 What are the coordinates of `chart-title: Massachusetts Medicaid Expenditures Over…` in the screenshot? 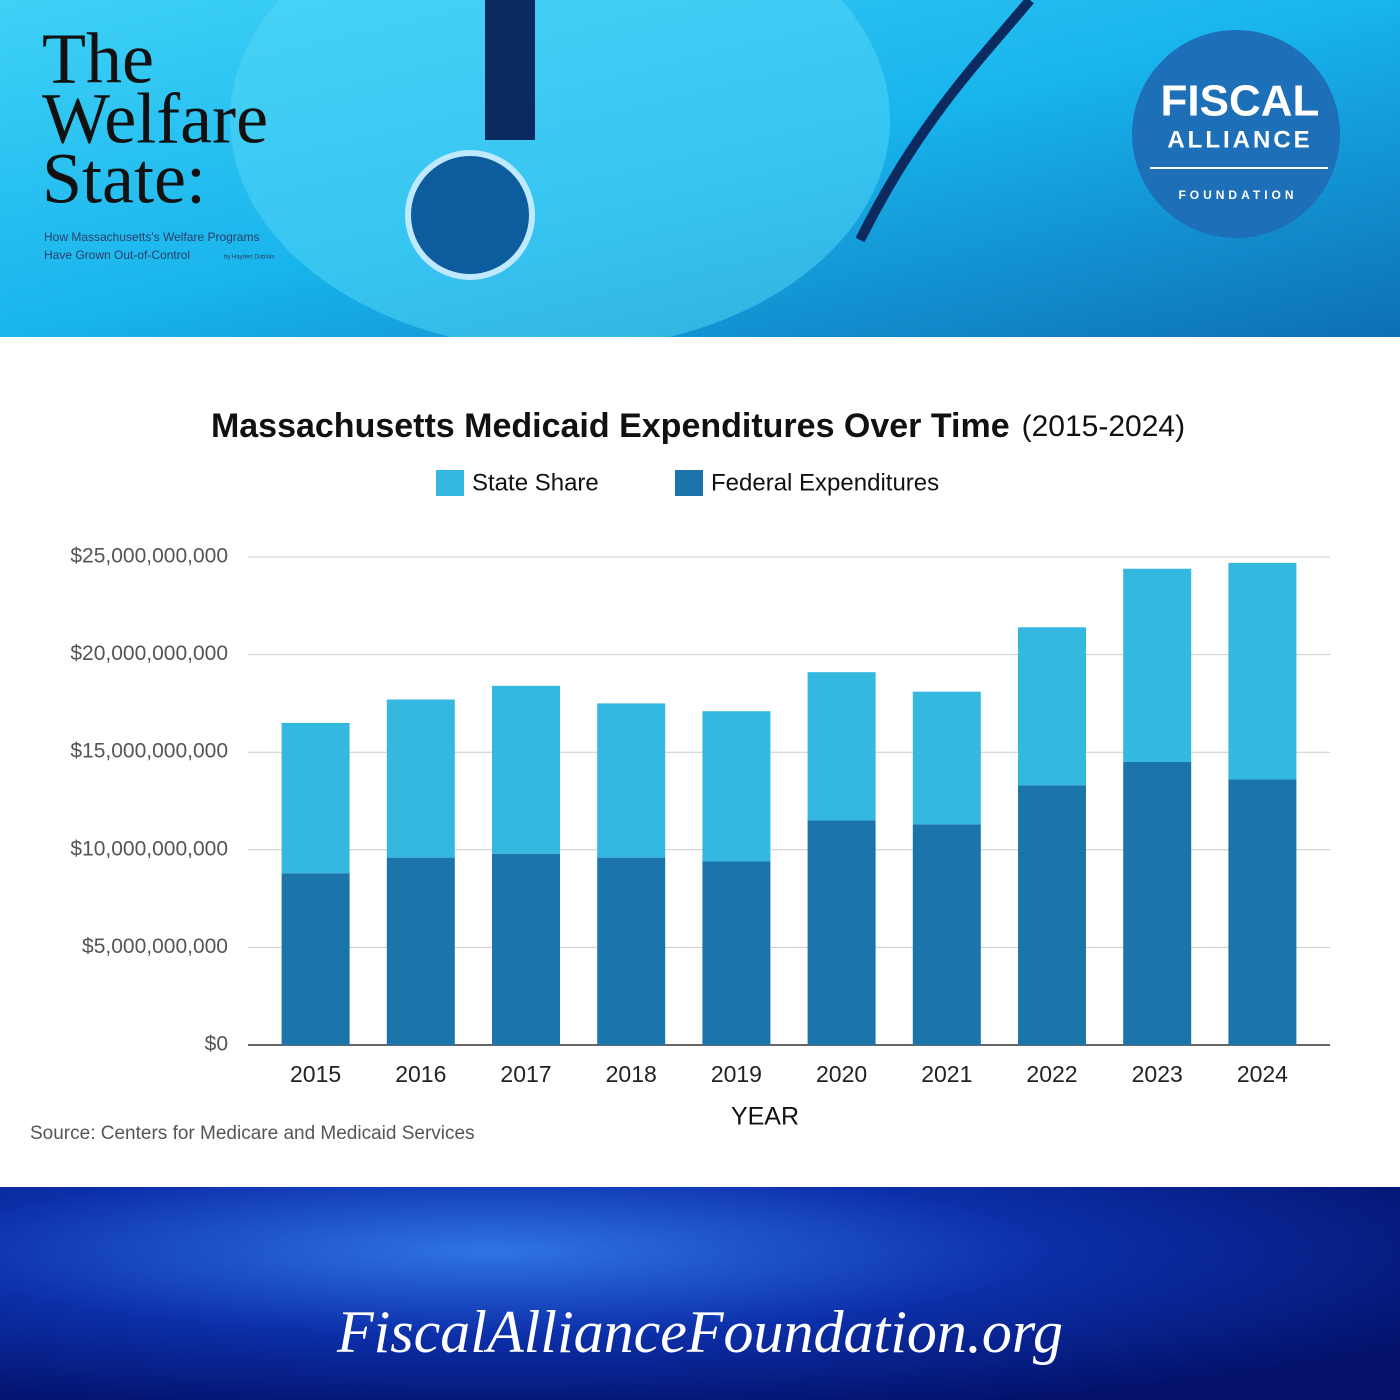 It's located at (698, 426).